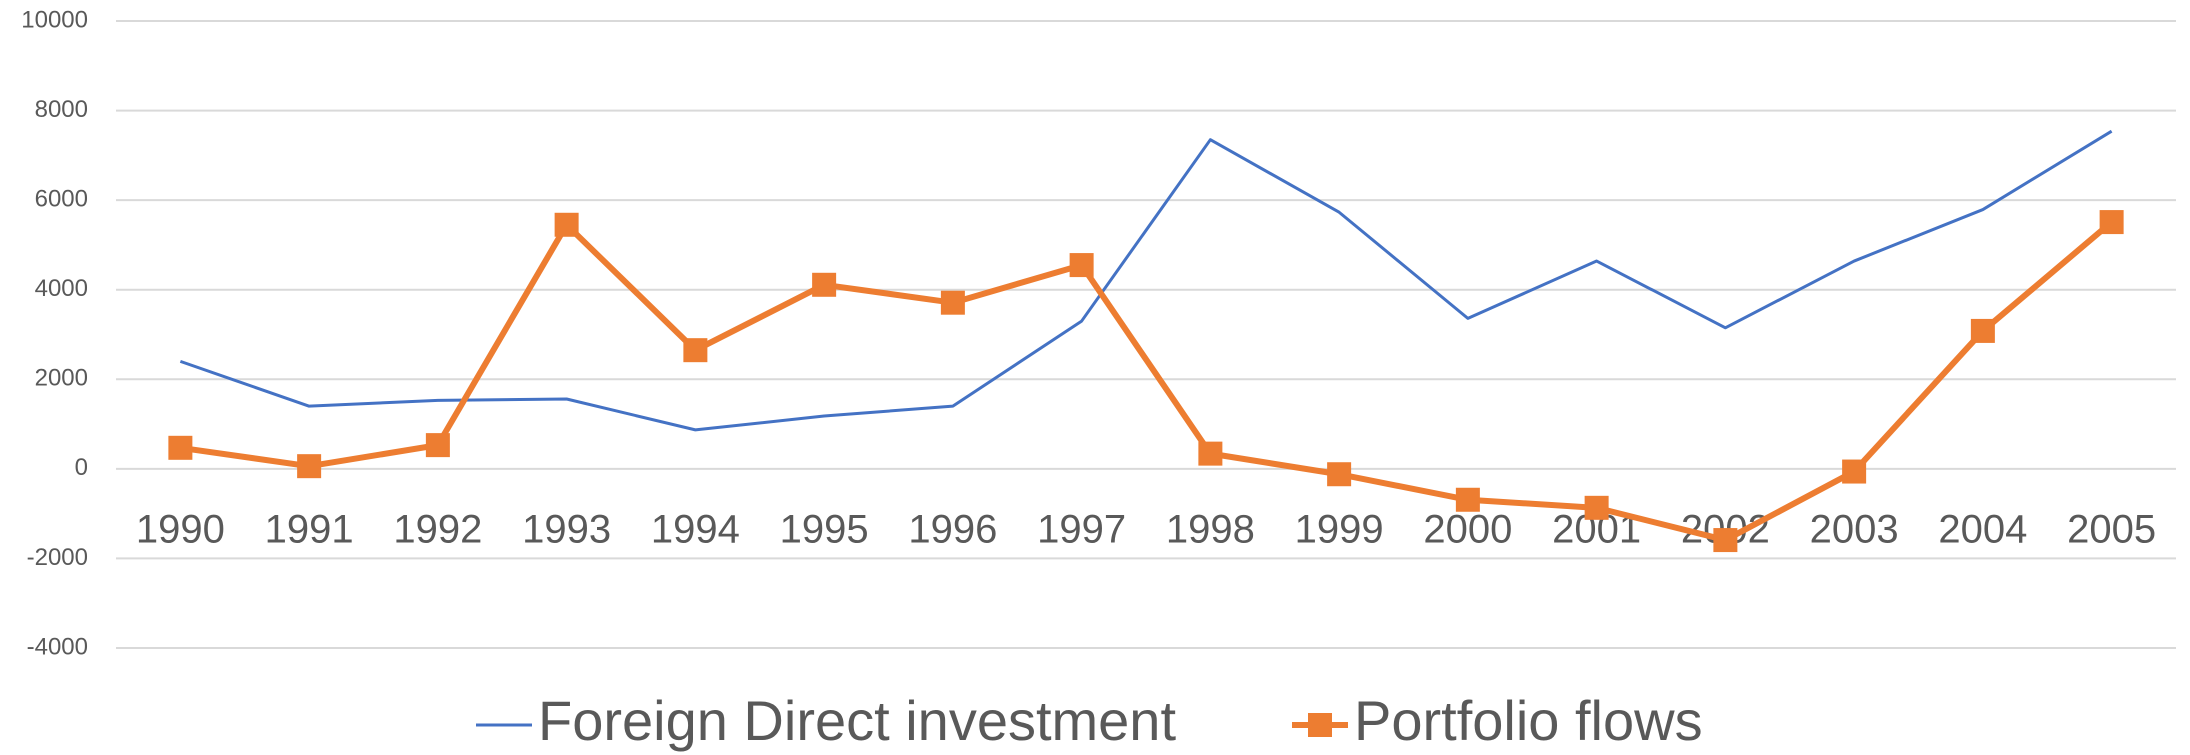 This screenshot has height=755, width=2190. What do you see at coordinates (57, 557) in the screenshot?
I see `y-tick-label: -2000` at bounding box center [57, 557].